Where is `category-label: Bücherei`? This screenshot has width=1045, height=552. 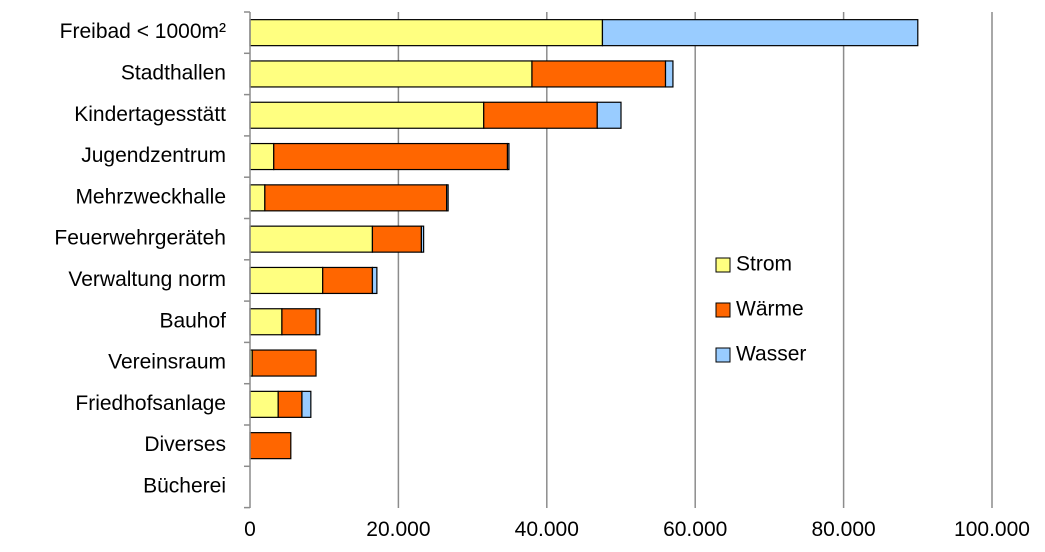
category-label: Bücherei is located at coordinates (184, 485).